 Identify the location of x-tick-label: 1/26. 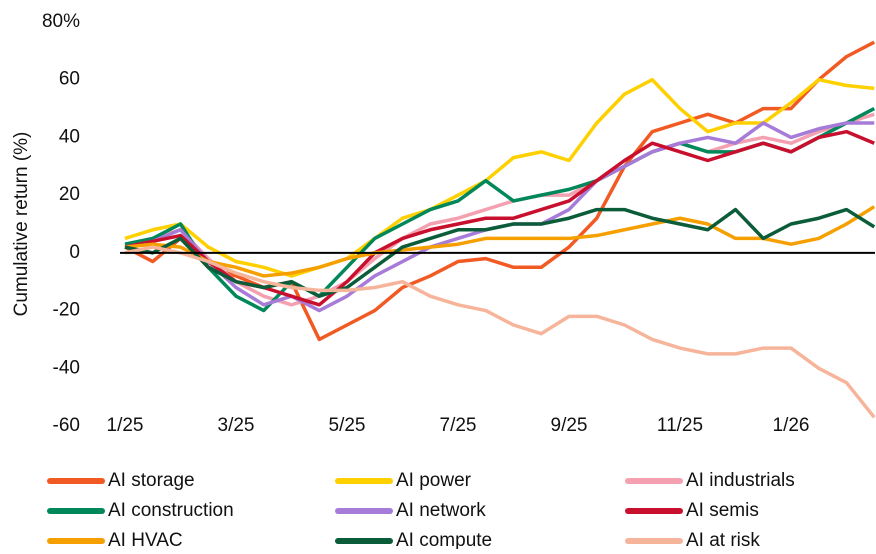
(791, 425).